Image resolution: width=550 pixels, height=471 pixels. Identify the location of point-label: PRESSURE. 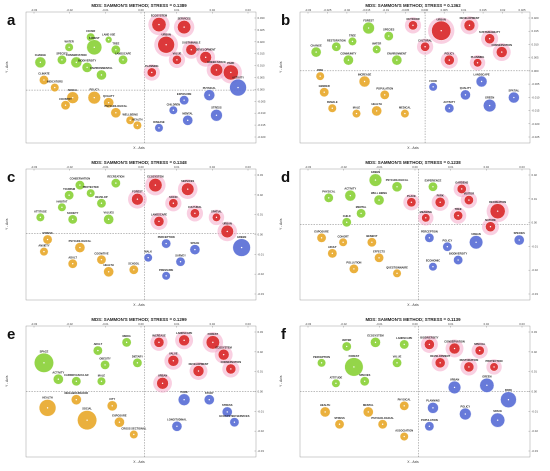
(166, 270).